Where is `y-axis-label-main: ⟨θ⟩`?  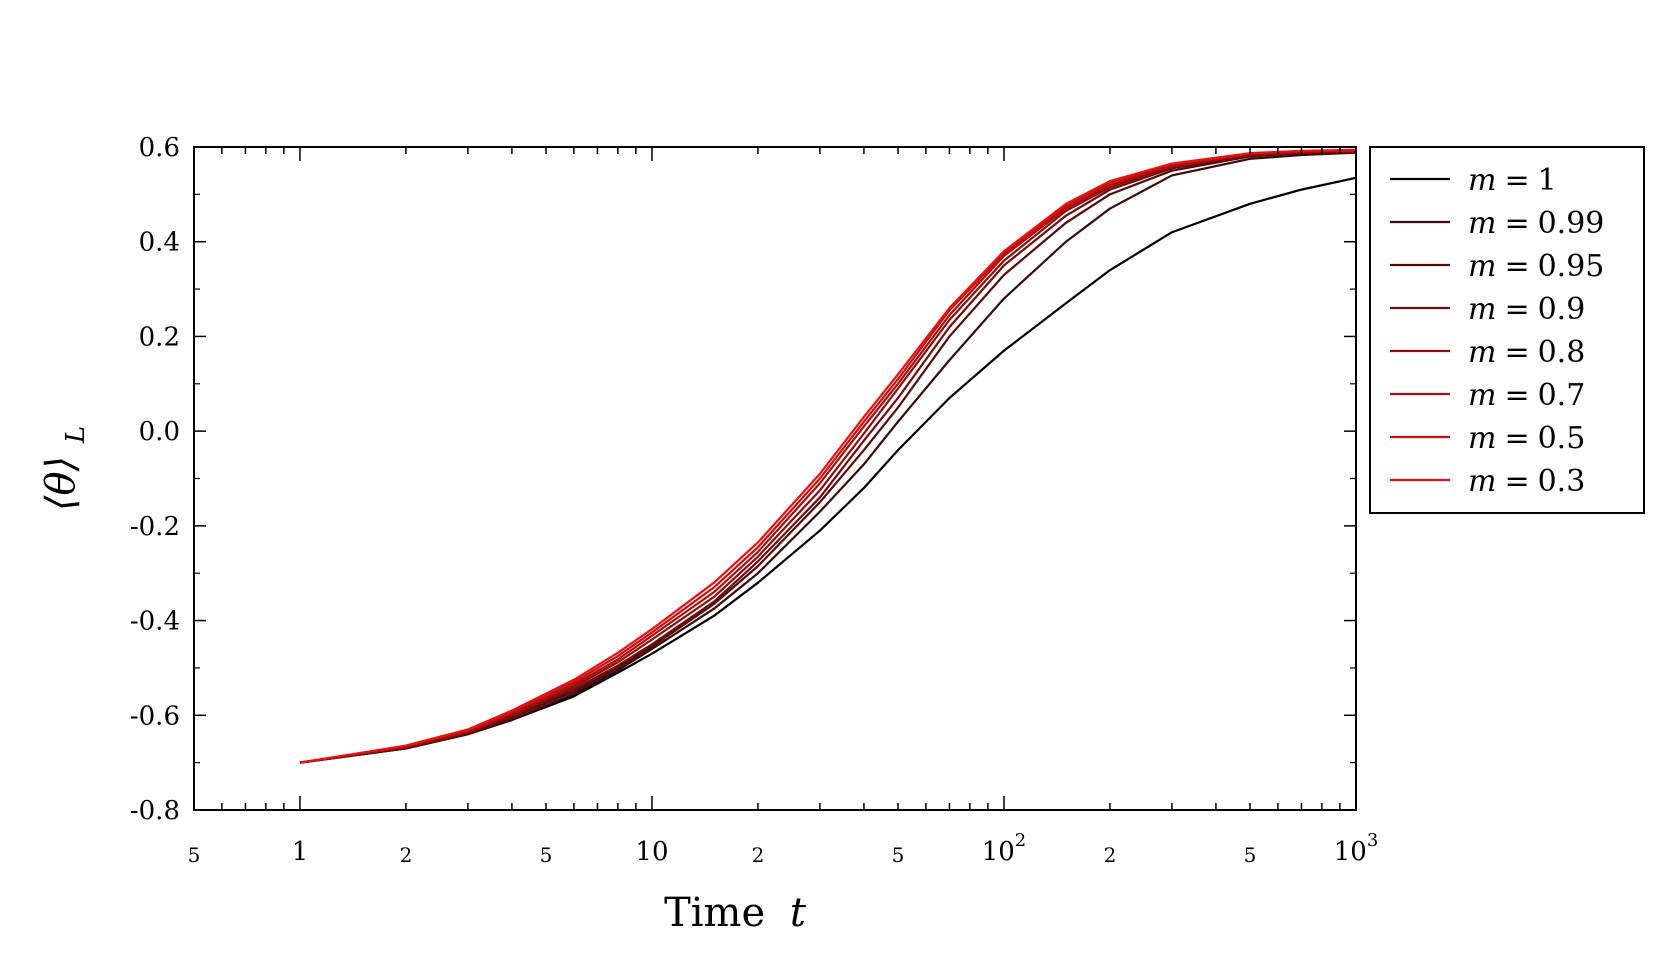
y-axis-label-main: ⟨θ⟩ is located at coordinates (61, 483).